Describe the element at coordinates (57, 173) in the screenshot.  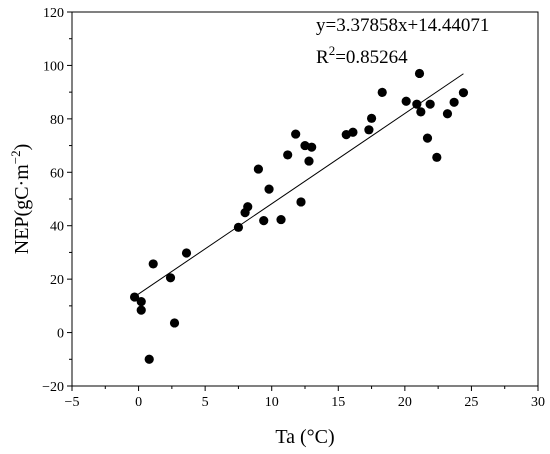
I see `y-tick-label: 60` at that location.